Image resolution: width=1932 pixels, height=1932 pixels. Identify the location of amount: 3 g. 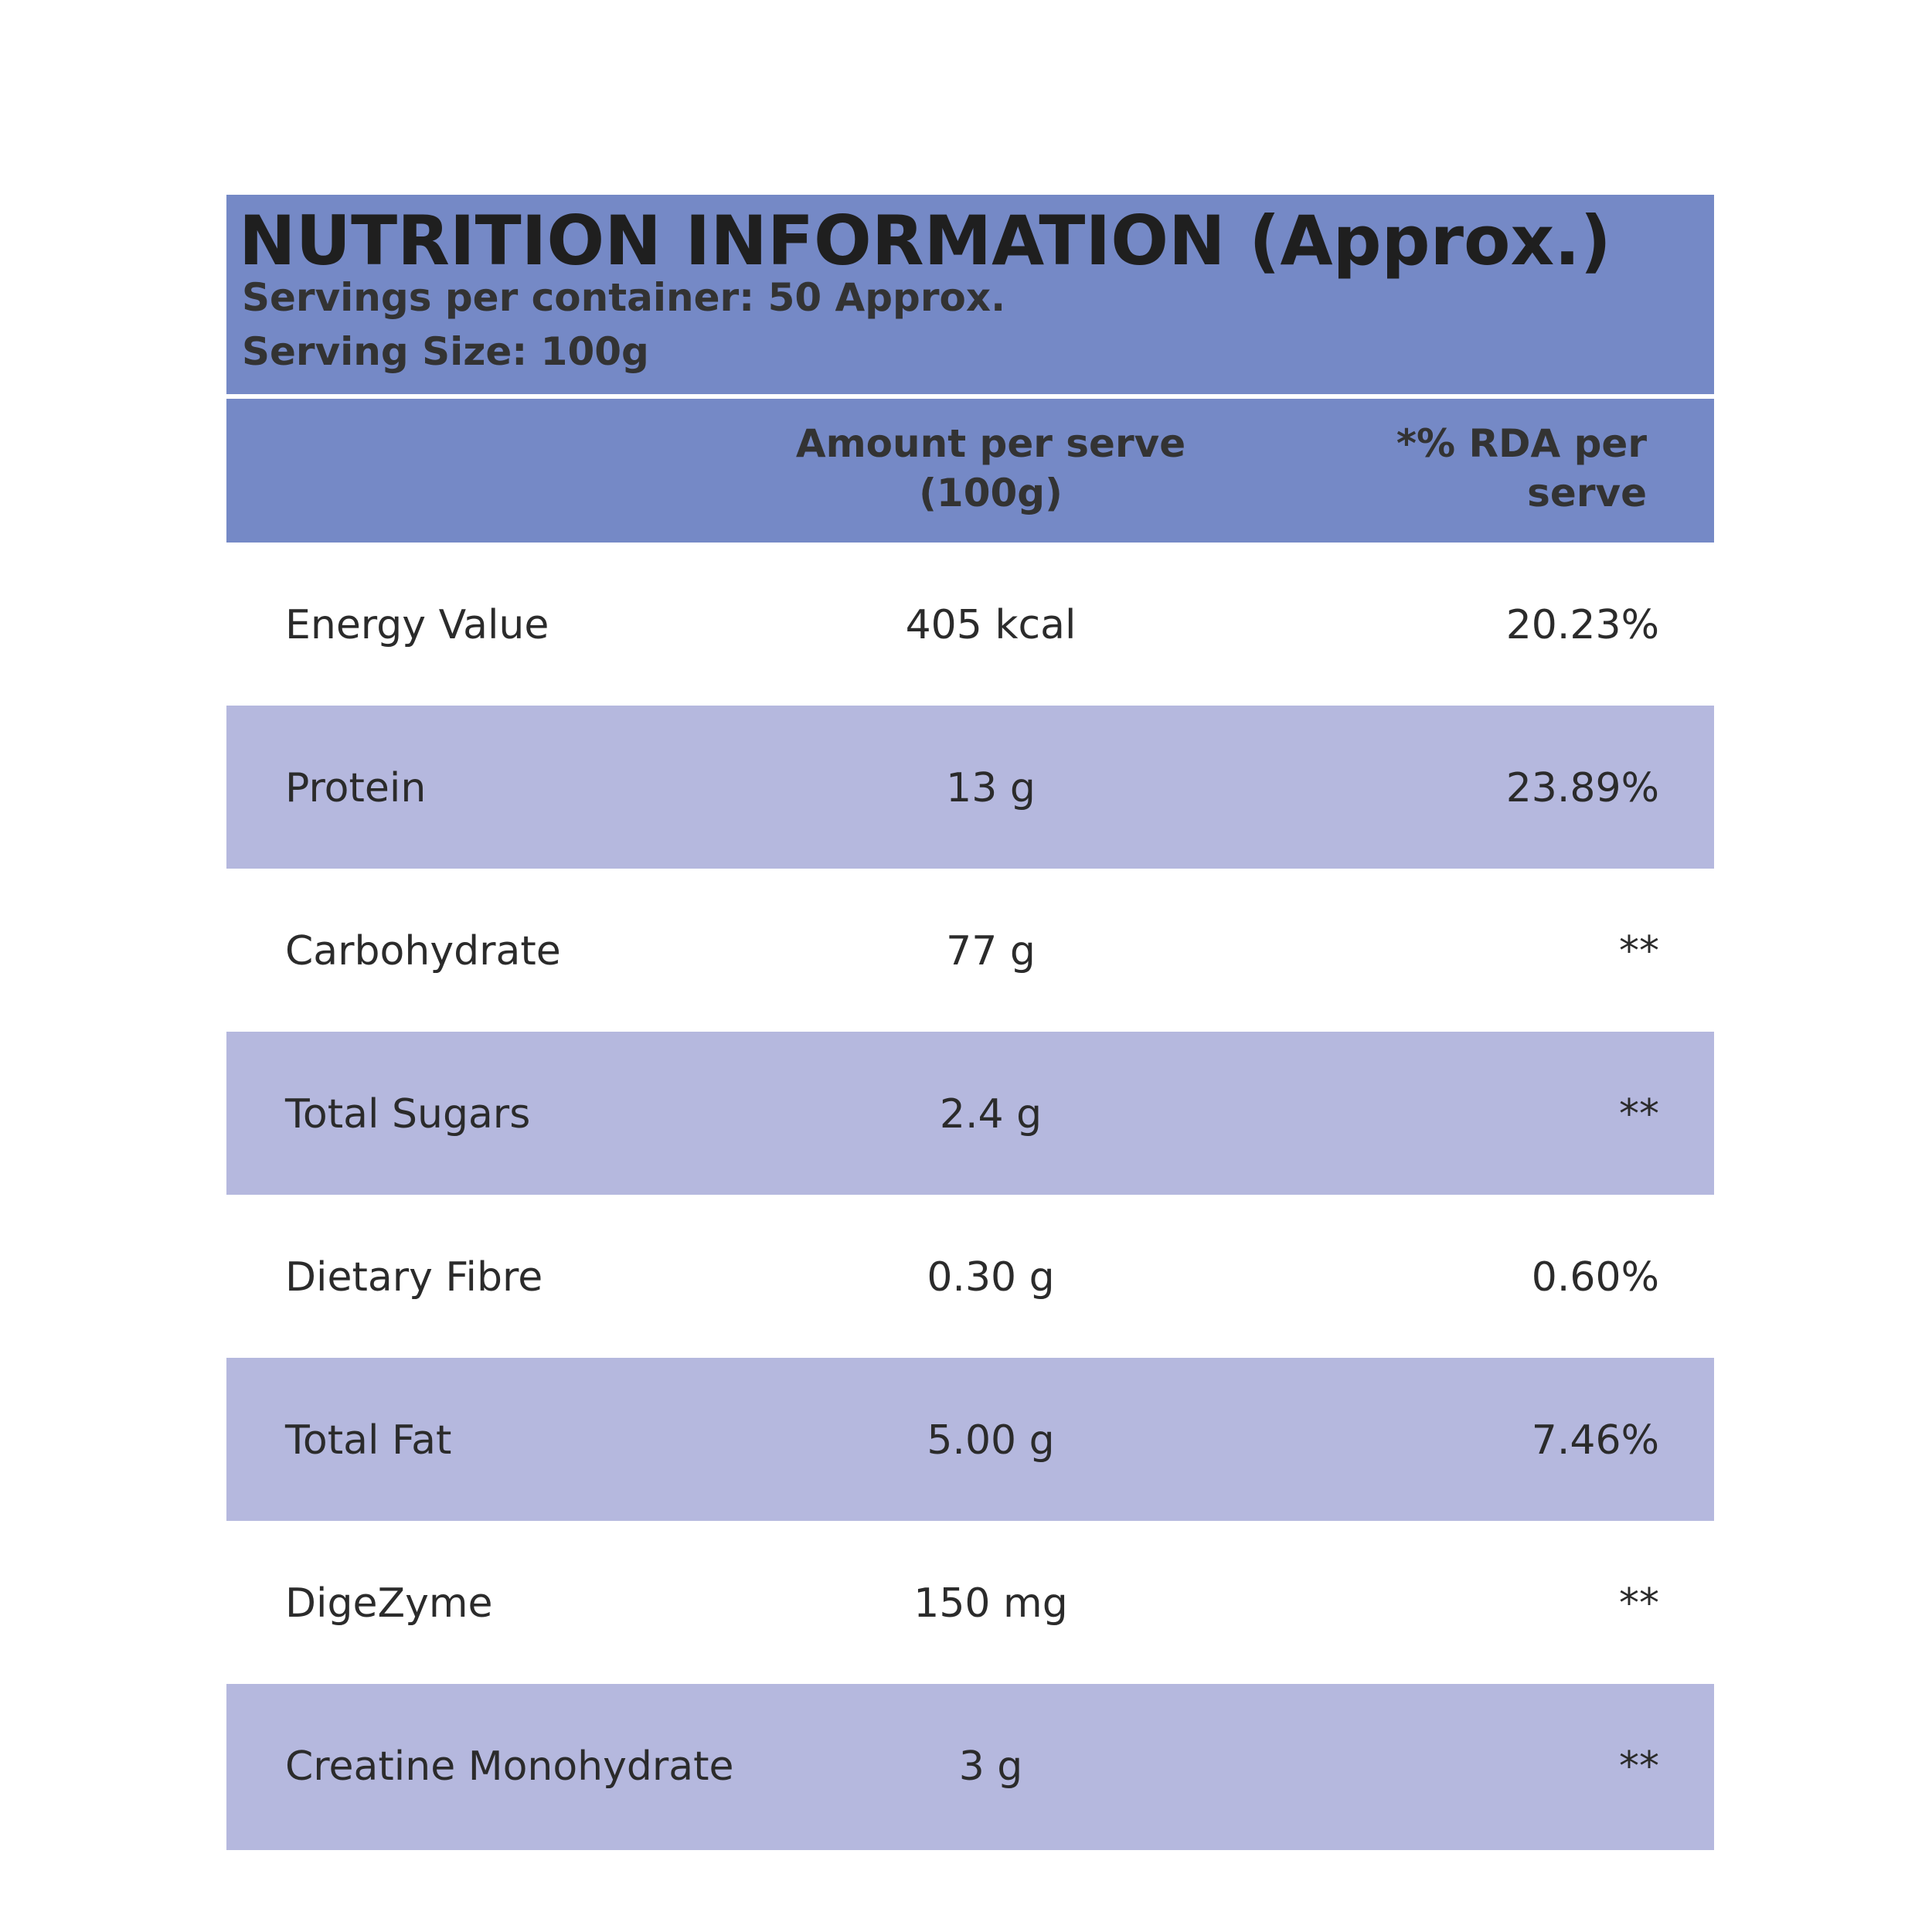
(991, 1767).